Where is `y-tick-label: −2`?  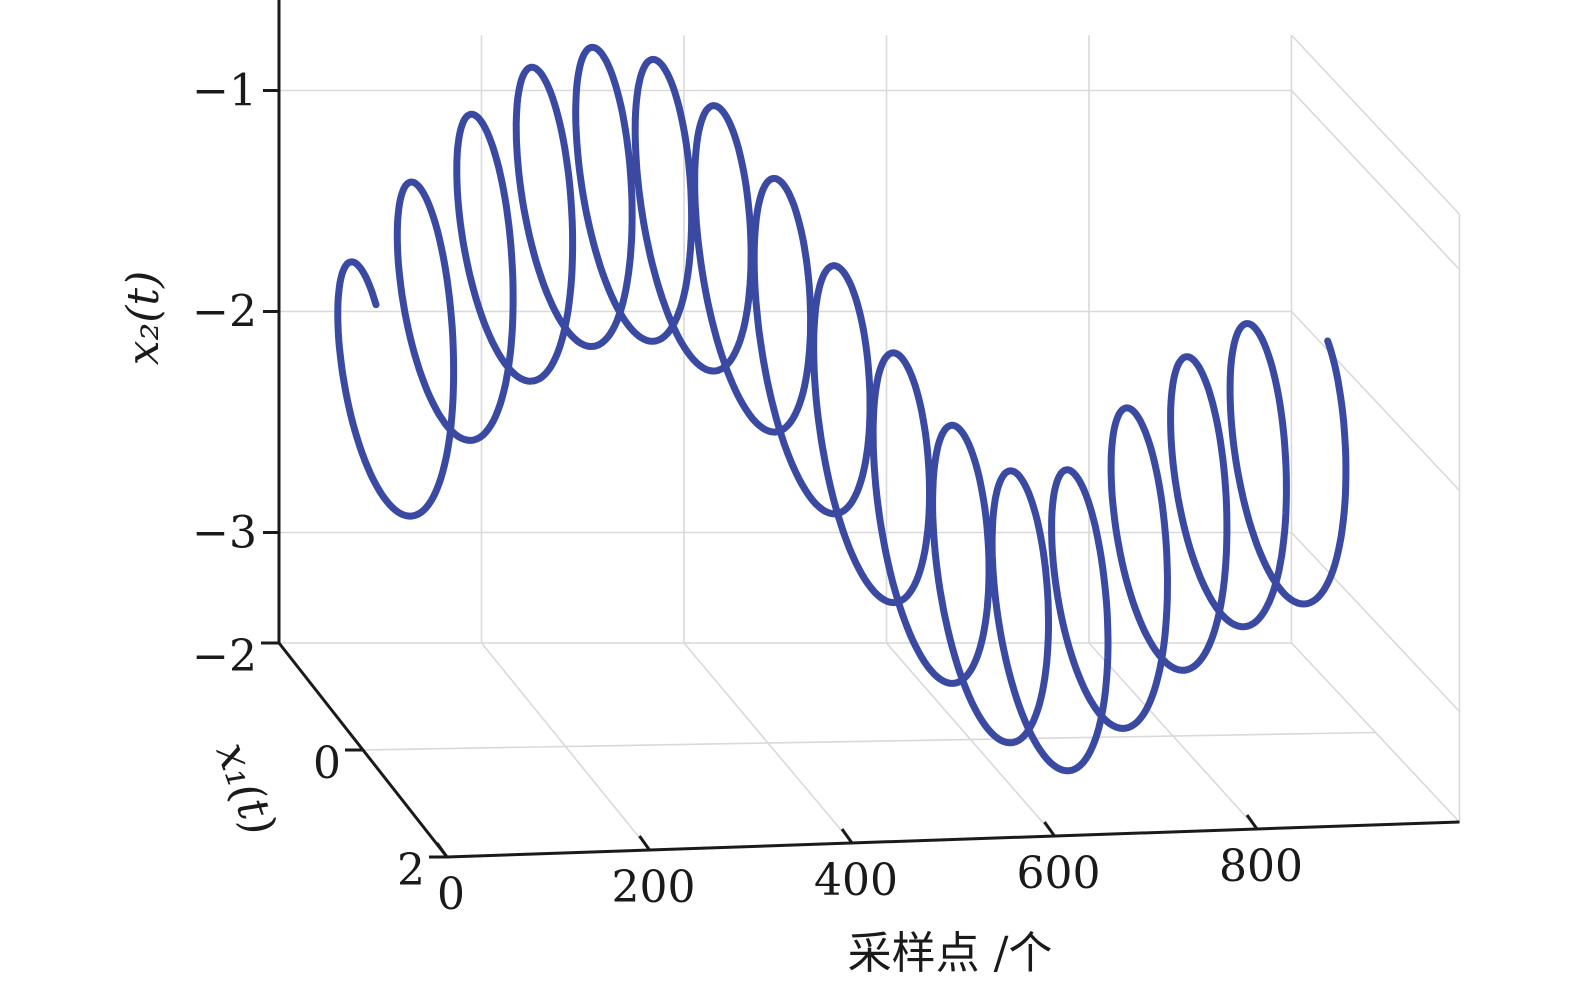
y-tick-label: −2 is located at coordinates (224, 656).